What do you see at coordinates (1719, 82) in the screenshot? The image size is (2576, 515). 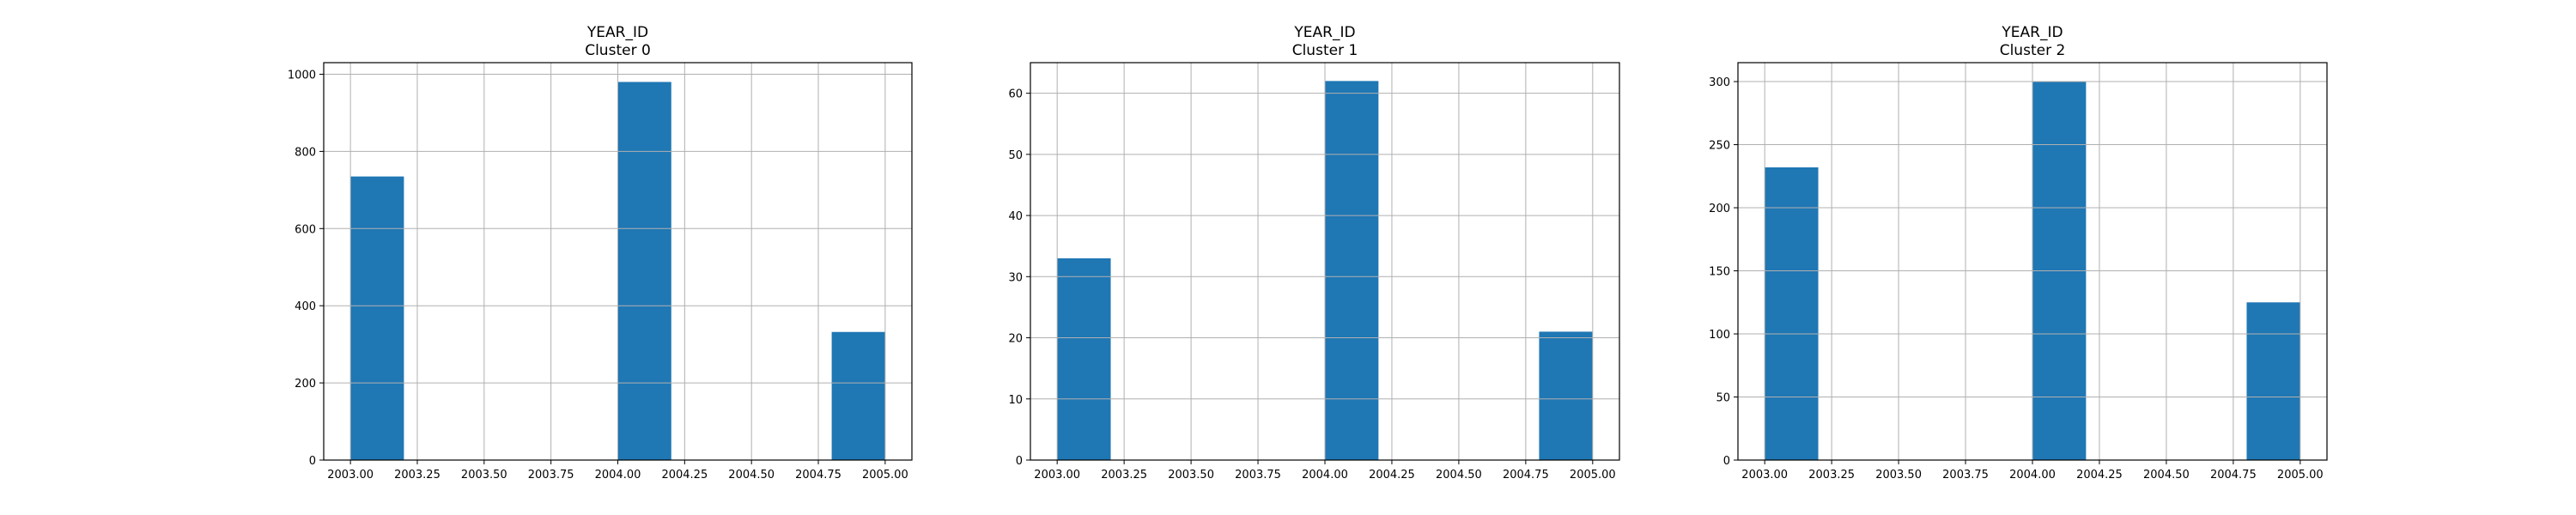 I see `y-tick-label: 300` at bounding box center [1719, 82].